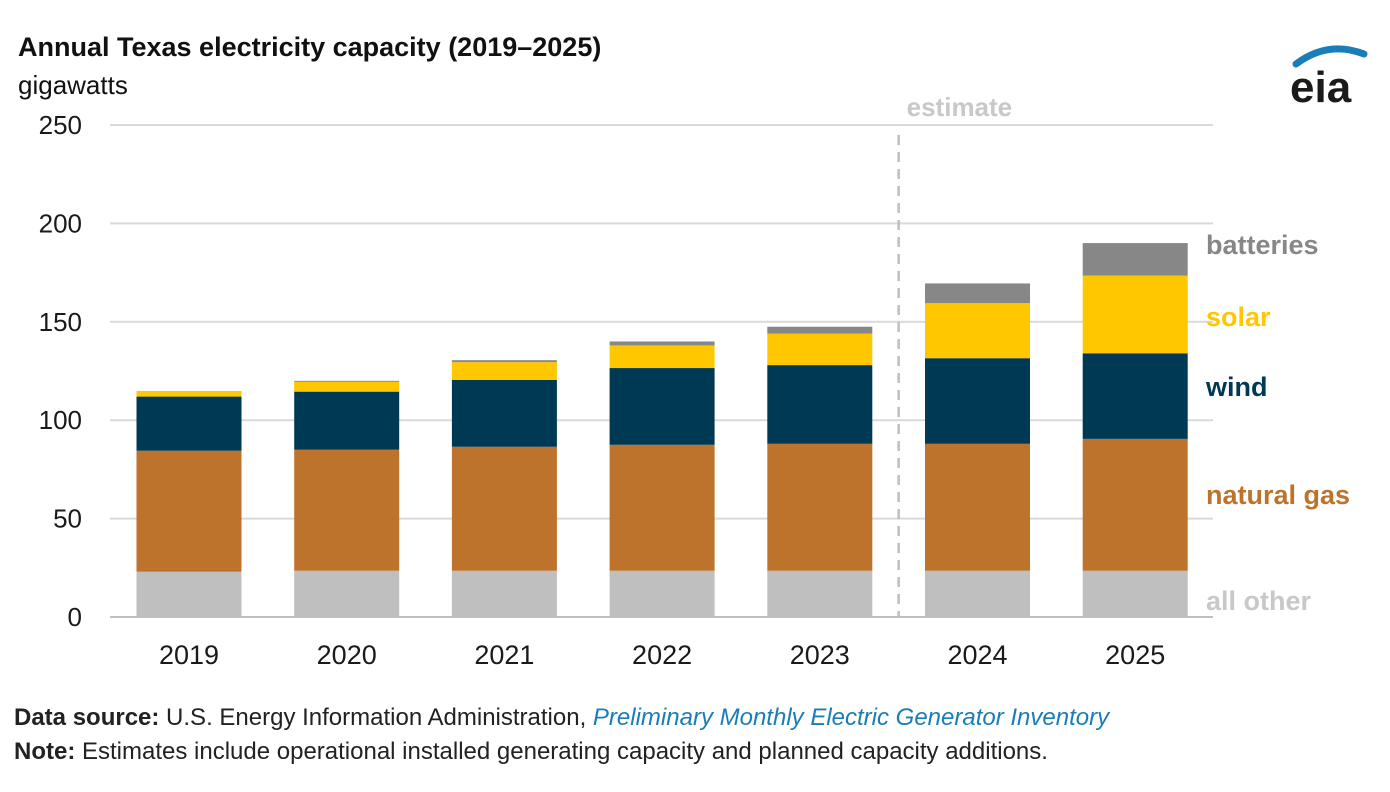 Image resolution: width=1390 pixels, height=792 pixels. Describe the element at coordinates (73, 85) in the screenshot. I see `y-axis-units: gigawatts` at that location.